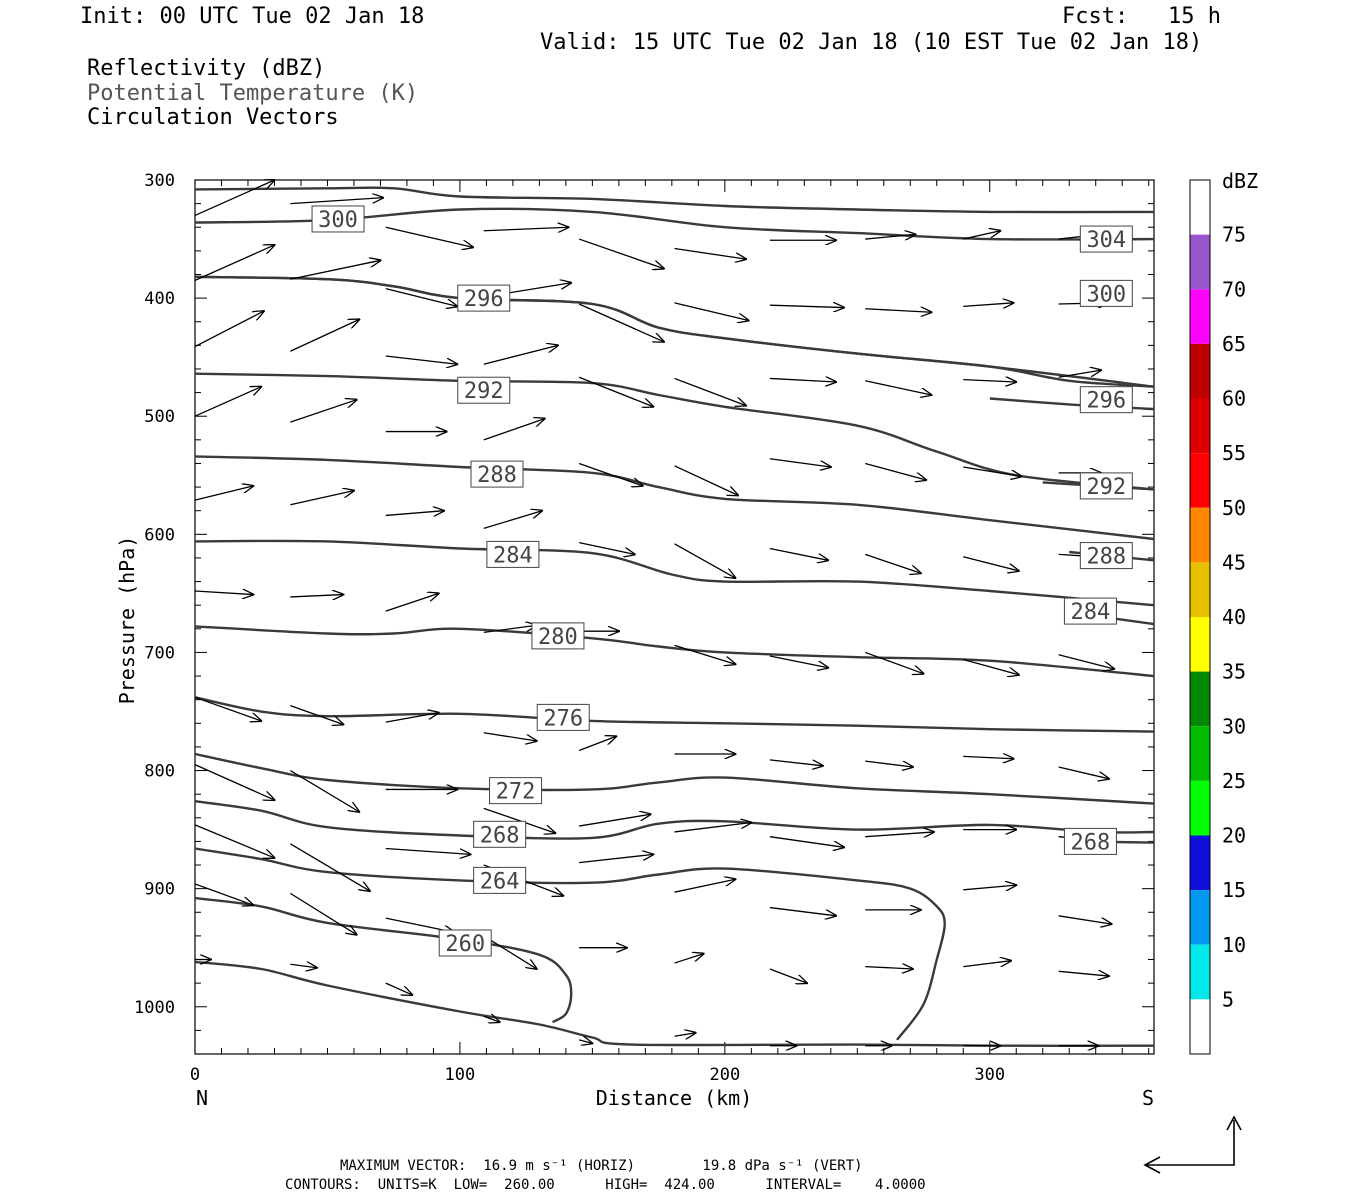 This screenshot has width=1350, height=1200. I want to click on contour-label: 260, so click(465, 944).